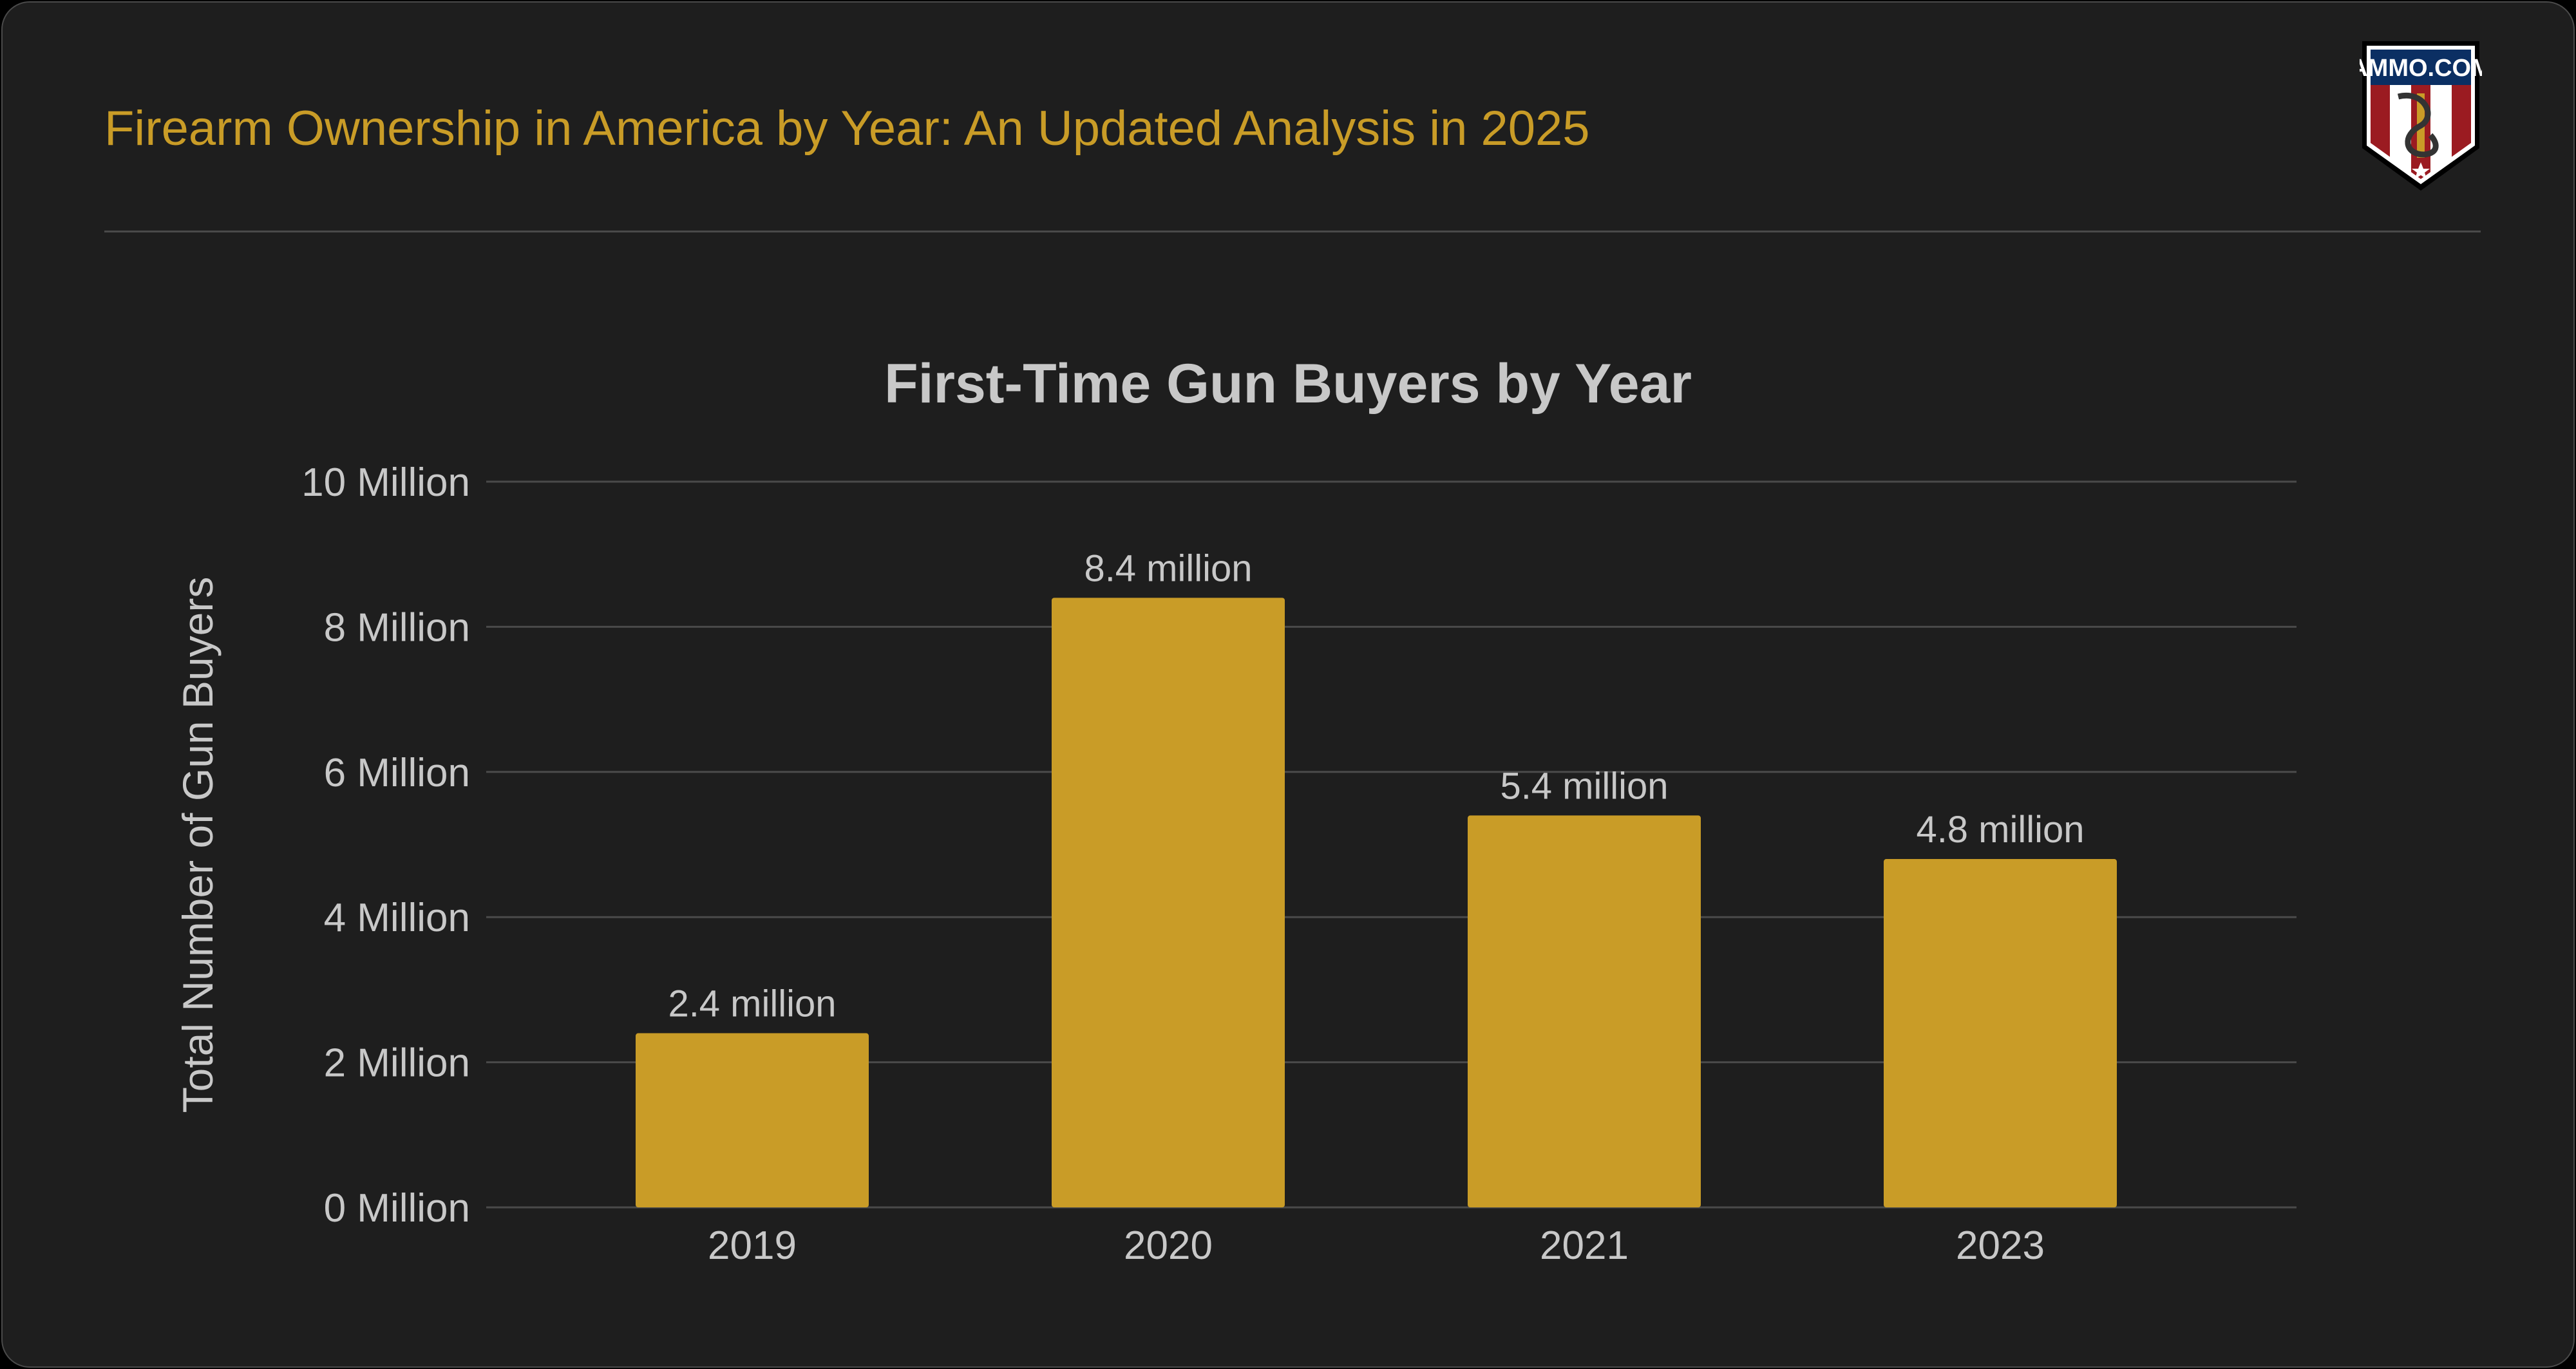 The width and height of the screenshot is (2576, 1369). Describe the element at coordinates (1585, 1245) in the screenshot. I see `x-tick-label: 2021` at that location.